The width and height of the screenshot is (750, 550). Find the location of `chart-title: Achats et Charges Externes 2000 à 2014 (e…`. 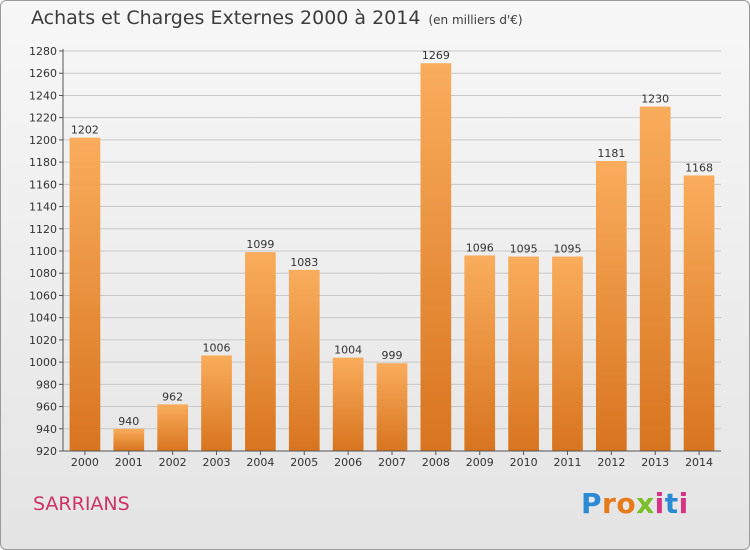

chart-title: Achats et Charges Externes 2000 à 2014 (e… is located at coordinates (277, 18).